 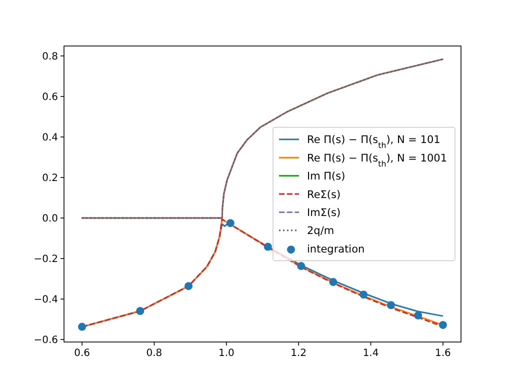 What do you see at coordinates (443, 353) in the screenshot?
I see `x-tick-label: 1.6` at bounding box center [443, 353].